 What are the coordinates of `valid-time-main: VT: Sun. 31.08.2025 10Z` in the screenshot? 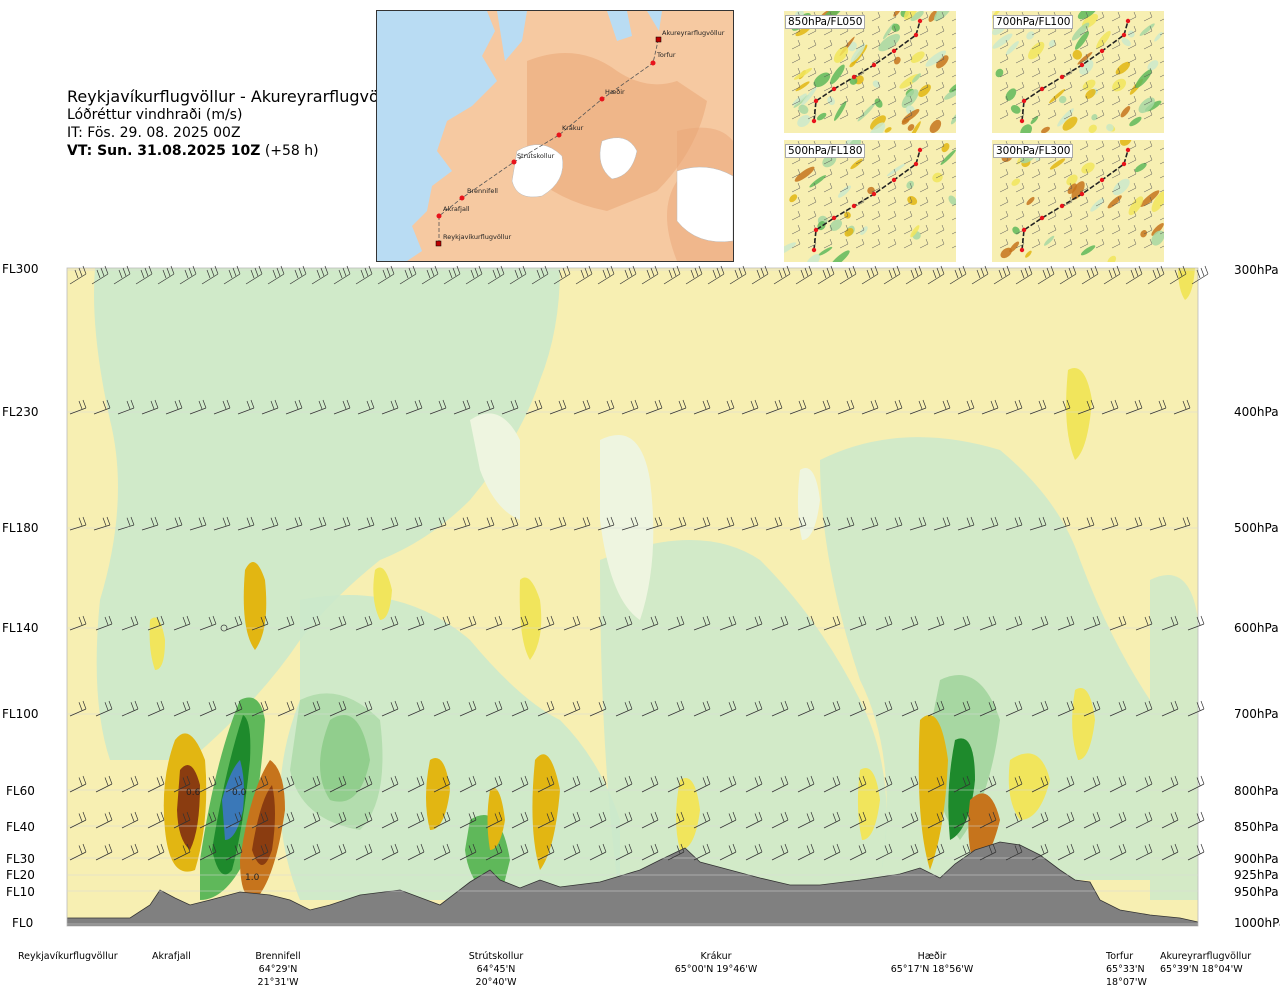 It's located at (164, 151).